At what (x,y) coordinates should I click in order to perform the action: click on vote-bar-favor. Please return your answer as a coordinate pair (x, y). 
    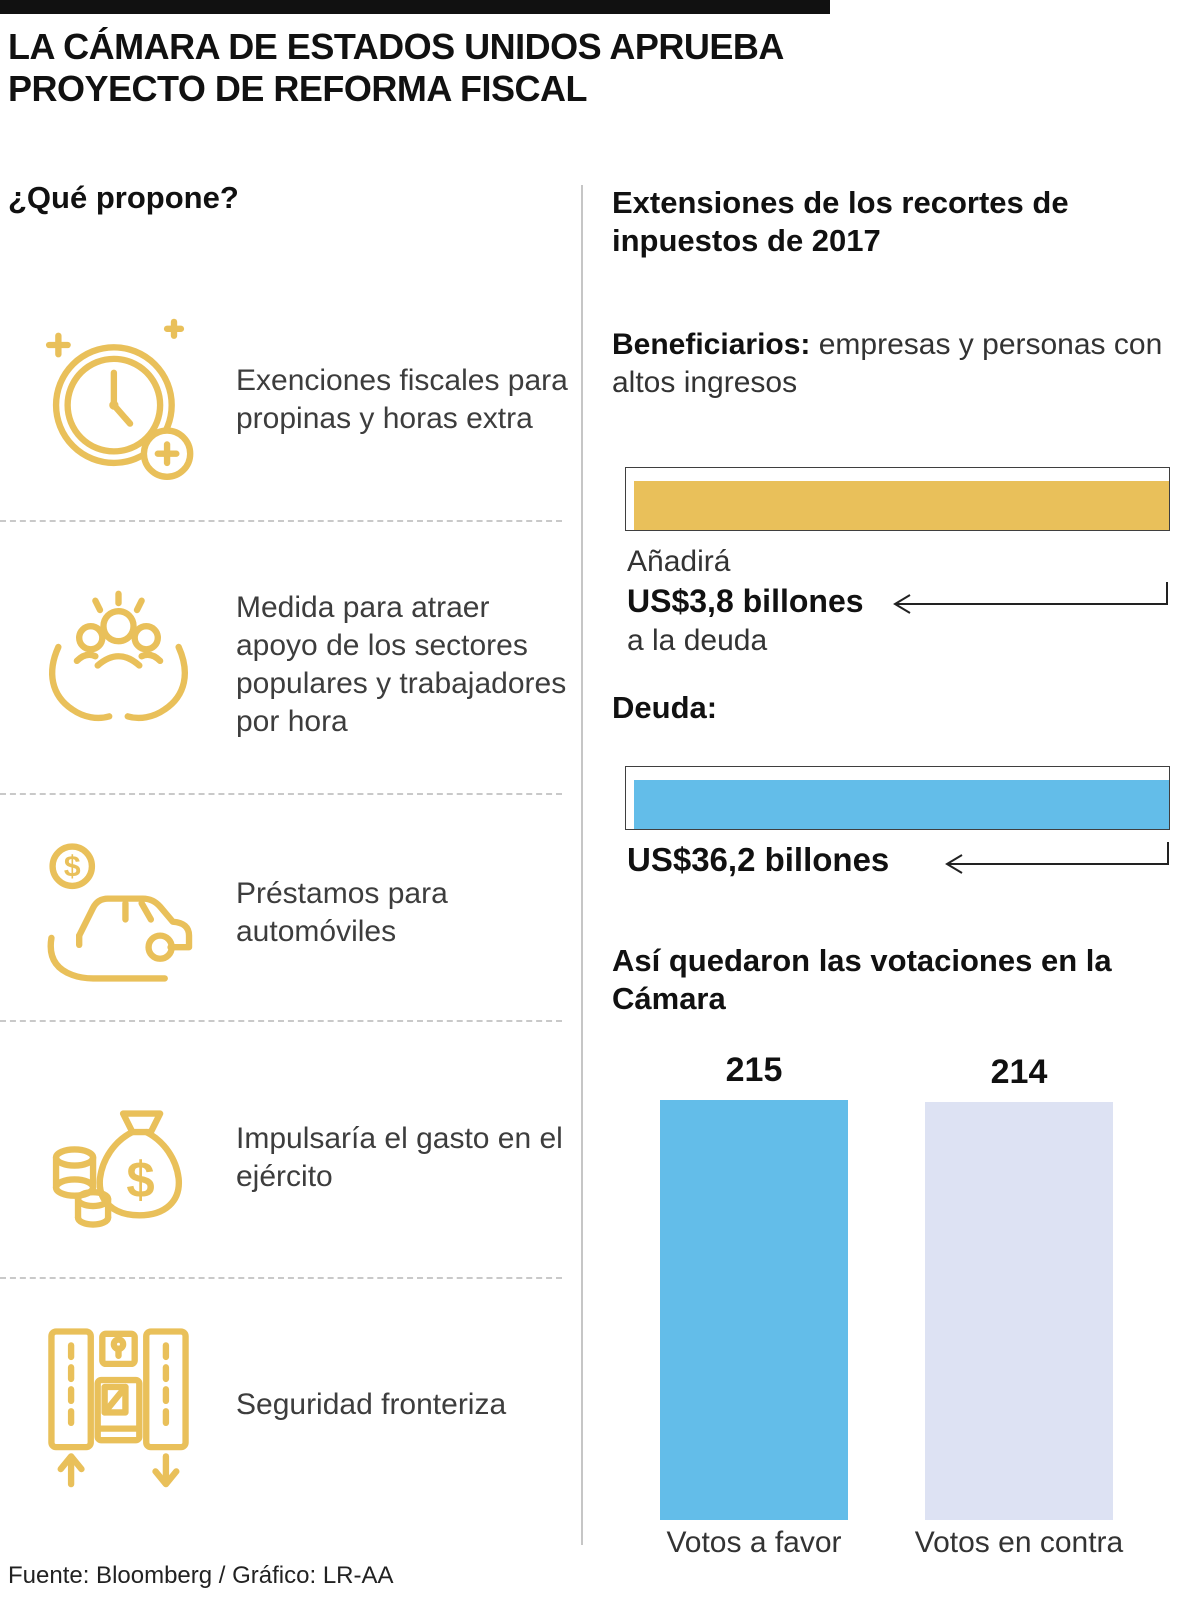
    Looking at the image, I should click on (754, 1310).